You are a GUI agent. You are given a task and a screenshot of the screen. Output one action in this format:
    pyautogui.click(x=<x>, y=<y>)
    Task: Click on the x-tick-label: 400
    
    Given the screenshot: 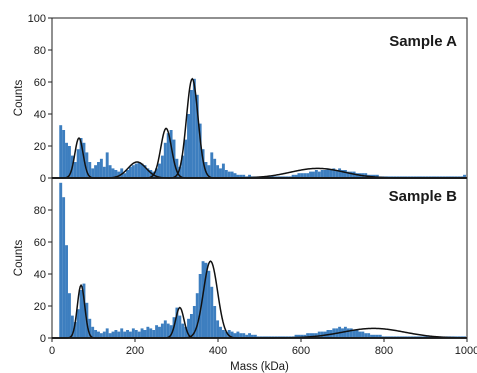 What is the action you would take?
    pyautogui.click(x=218, y=351)
    